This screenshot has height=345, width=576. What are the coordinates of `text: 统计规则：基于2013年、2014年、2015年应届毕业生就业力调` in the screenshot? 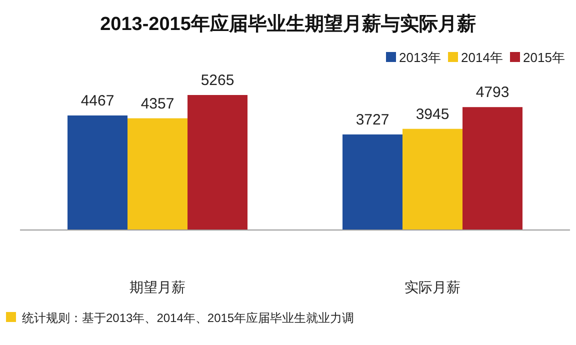 It's located at (188, 318).